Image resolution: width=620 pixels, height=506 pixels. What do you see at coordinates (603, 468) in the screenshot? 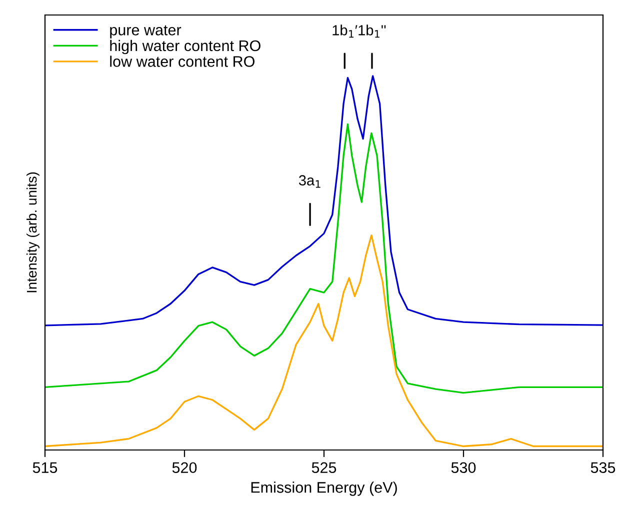
I see `x-tick-label: 535` at bounding box center [603, 468].